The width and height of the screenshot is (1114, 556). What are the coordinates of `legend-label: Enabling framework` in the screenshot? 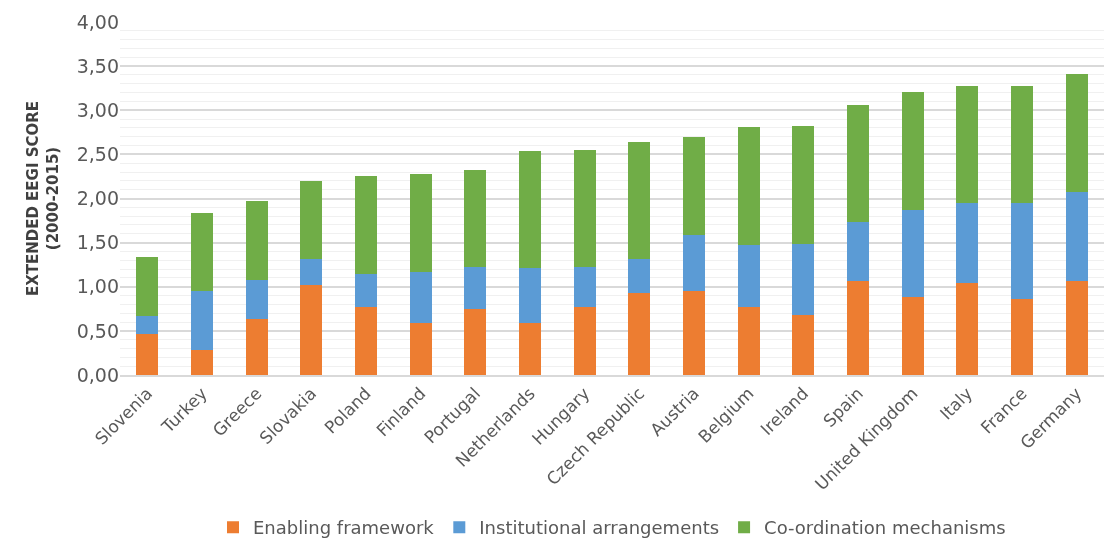 It's located at (344, 528).